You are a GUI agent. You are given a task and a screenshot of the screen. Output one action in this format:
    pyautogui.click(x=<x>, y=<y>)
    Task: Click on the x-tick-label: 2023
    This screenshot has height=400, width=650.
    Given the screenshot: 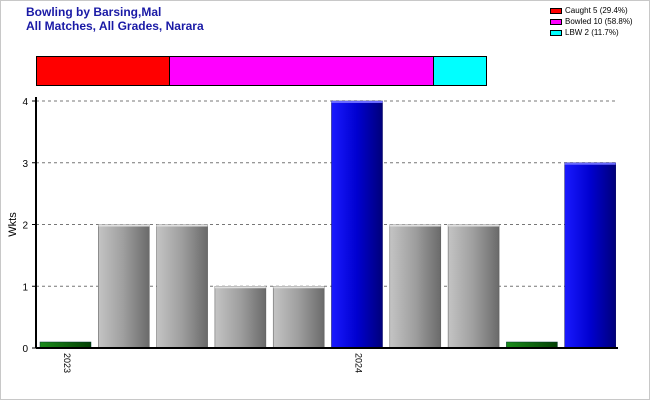 What is the action you would take?
    pyautogui.click(x=67, y=363)
    